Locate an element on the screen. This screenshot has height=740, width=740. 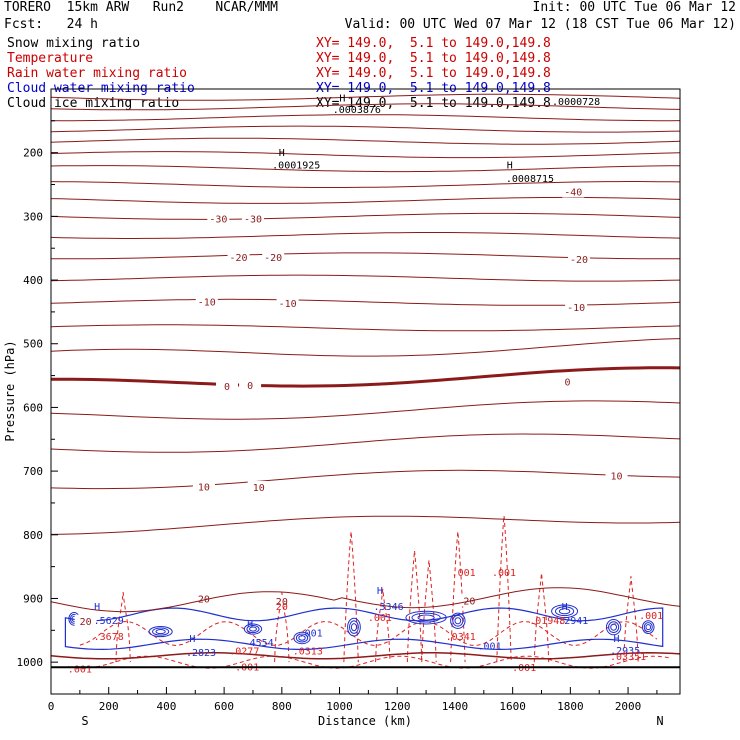
isotherm-label: -40 is located at coordinates (573, 193).